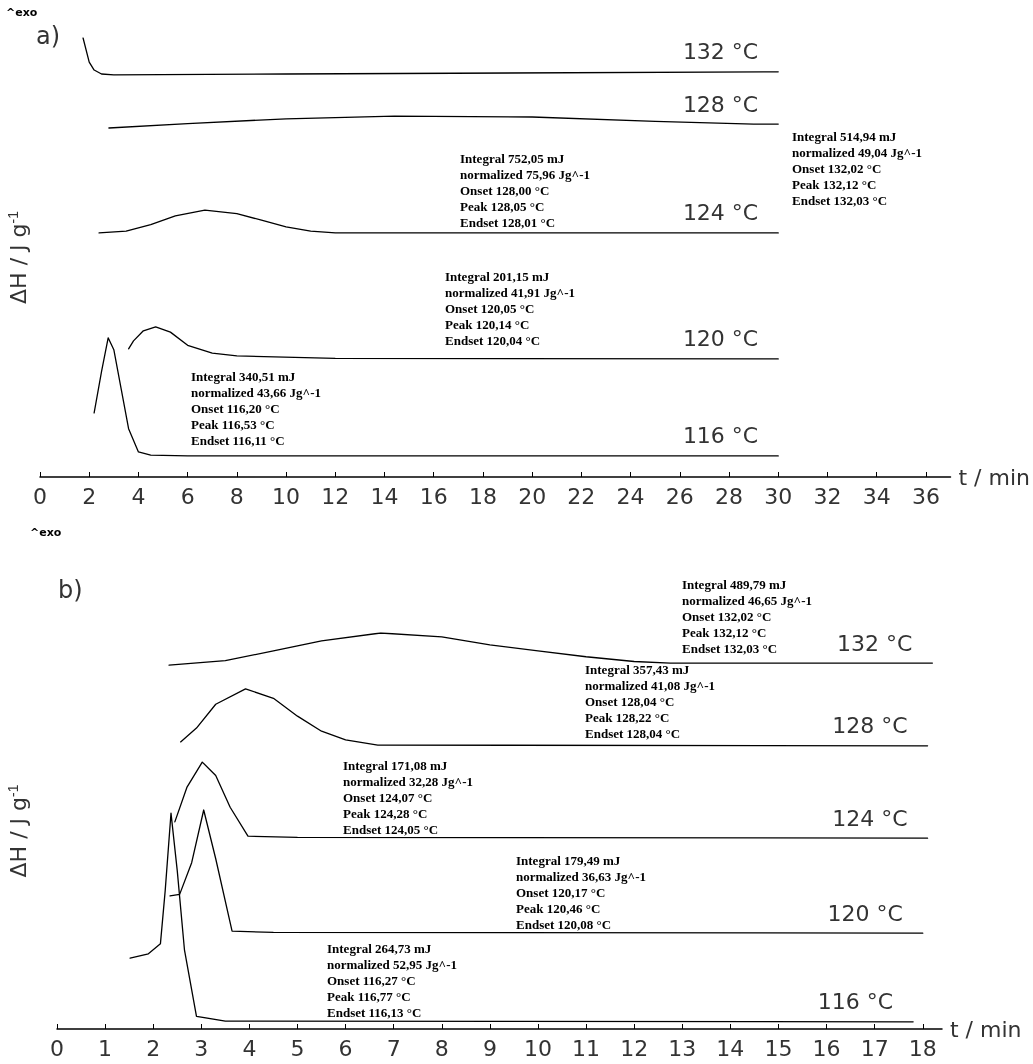 The width and height of the screenshot is (1033, 1064). I want to click on x-tick-label: 32, so click(827, 496).